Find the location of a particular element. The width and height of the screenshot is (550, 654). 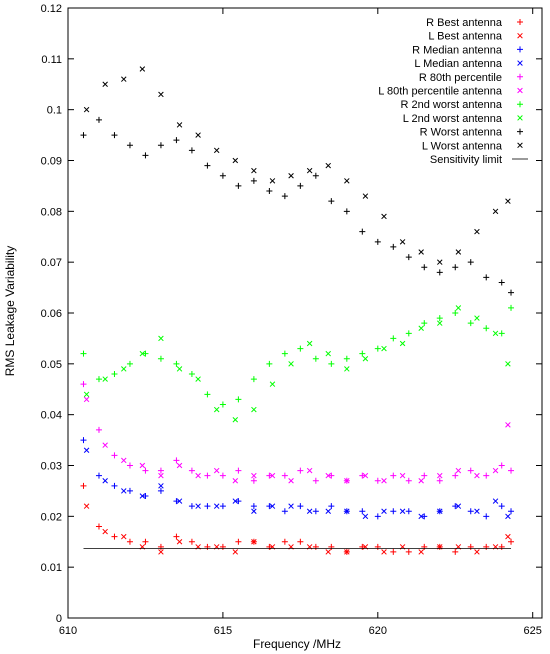

y-tick-label: 0 is located at coordinates (59, 619).